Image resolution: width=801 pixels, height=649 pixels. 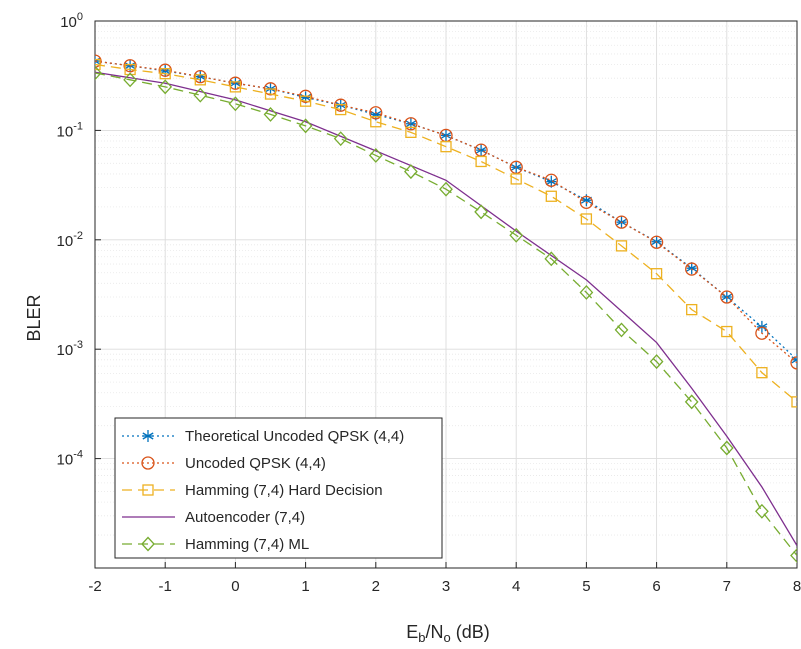 I want to click on legend-label: Hamming (7,4) Hard Decision, so click(x=284, y=490).